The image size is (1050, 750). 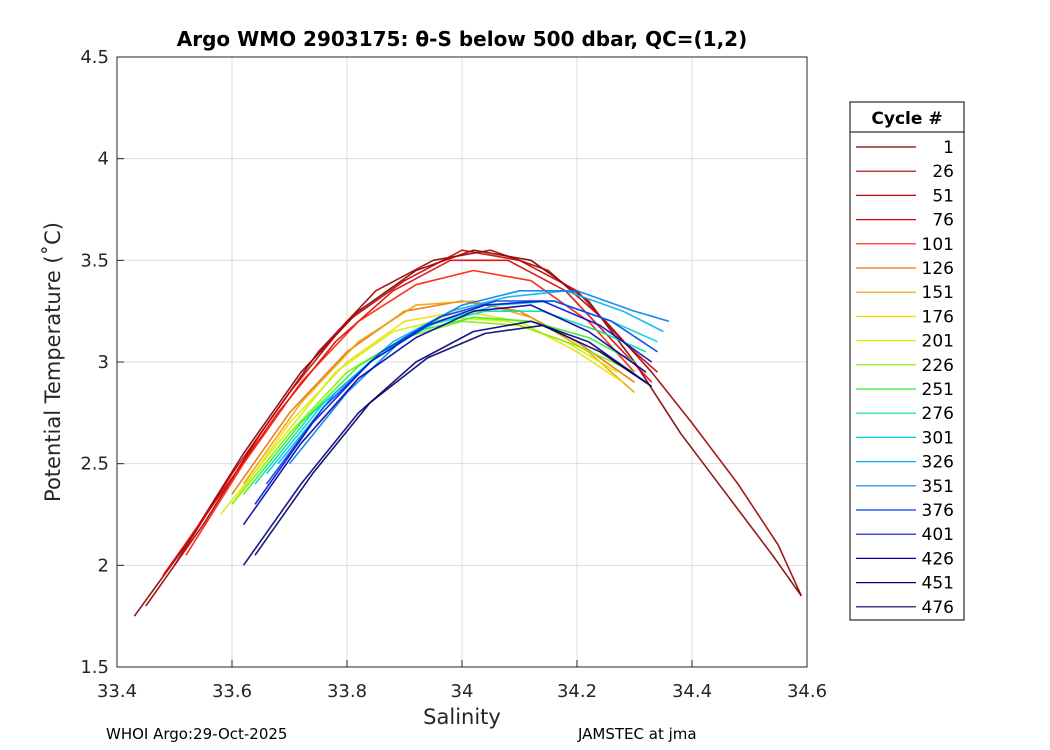 I want to click on legend-label-cycle-176: 176, so click(x=938, y=317).